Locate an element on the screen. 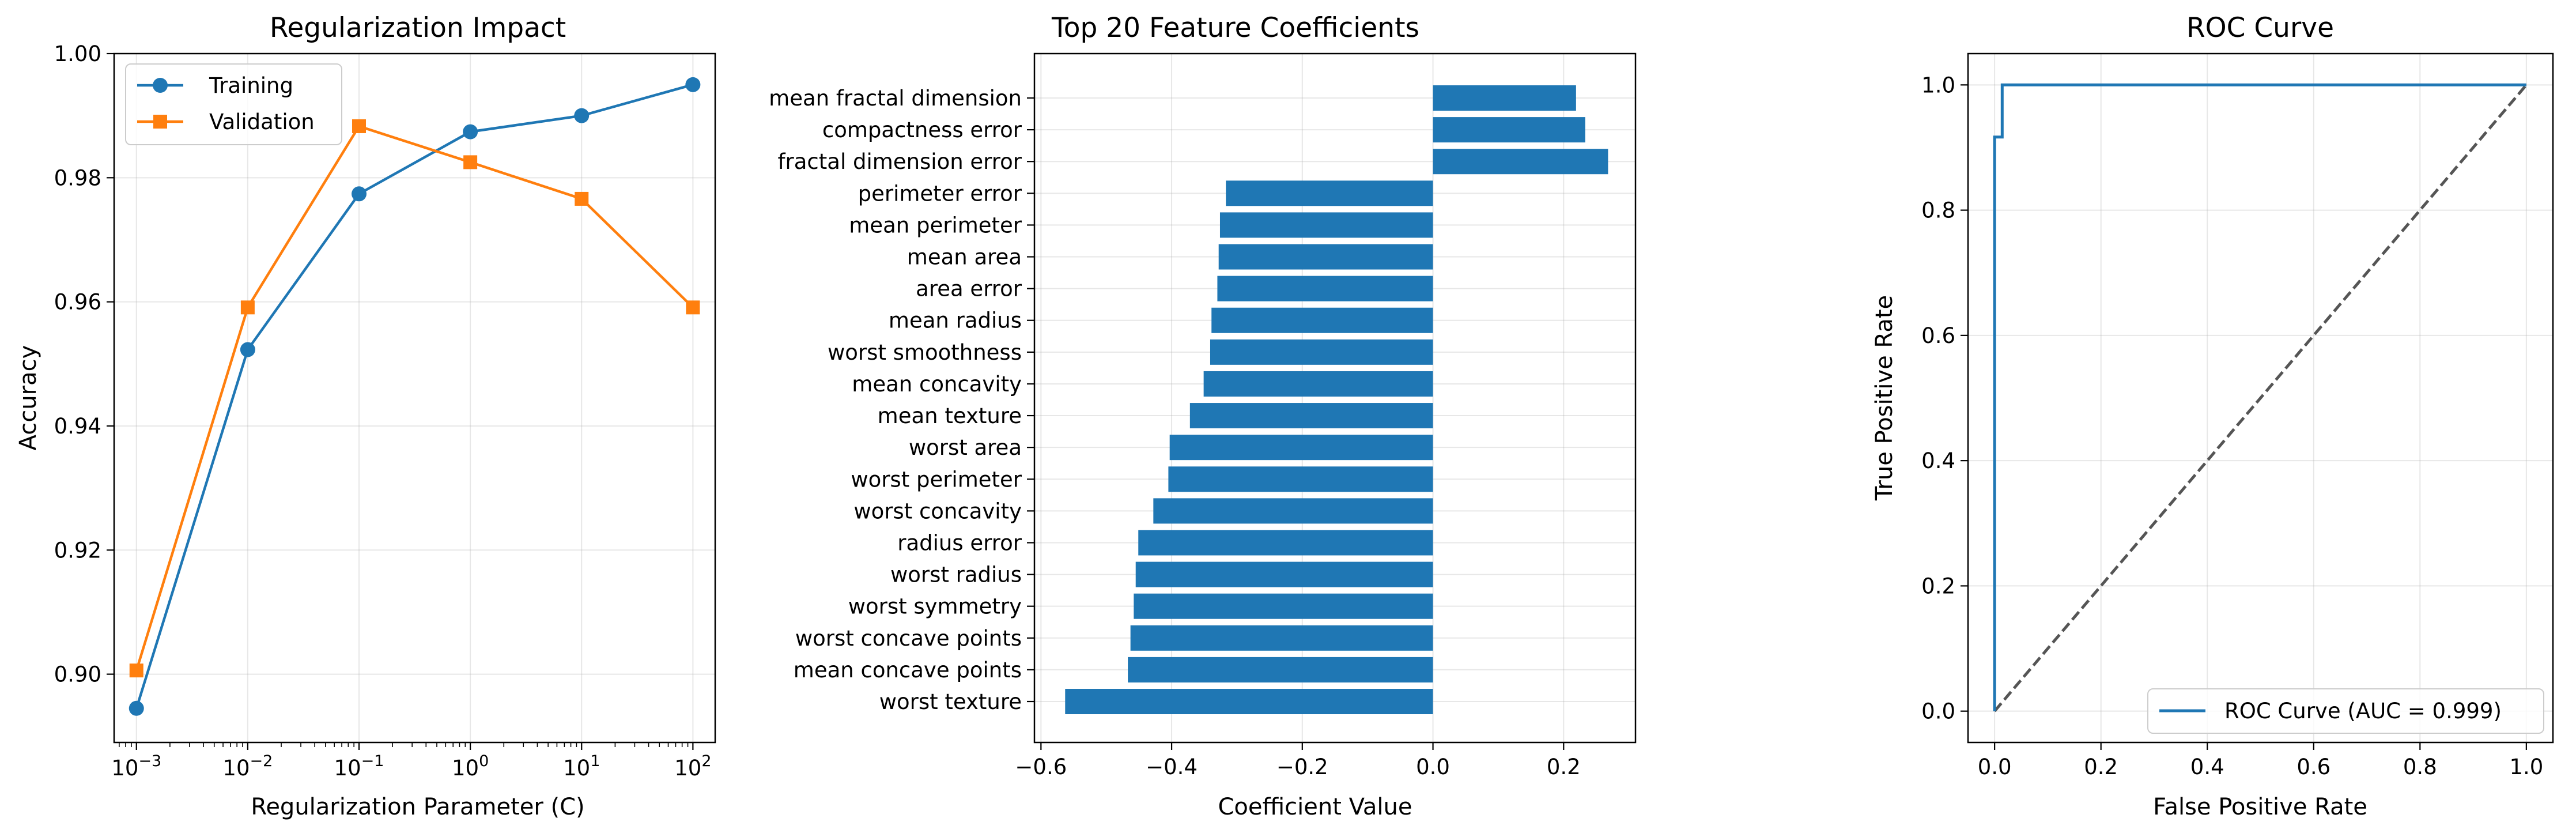 This screenshot has width=2576, height=837. y-tick-label: 0.92 is located at coordinates (77, 550).